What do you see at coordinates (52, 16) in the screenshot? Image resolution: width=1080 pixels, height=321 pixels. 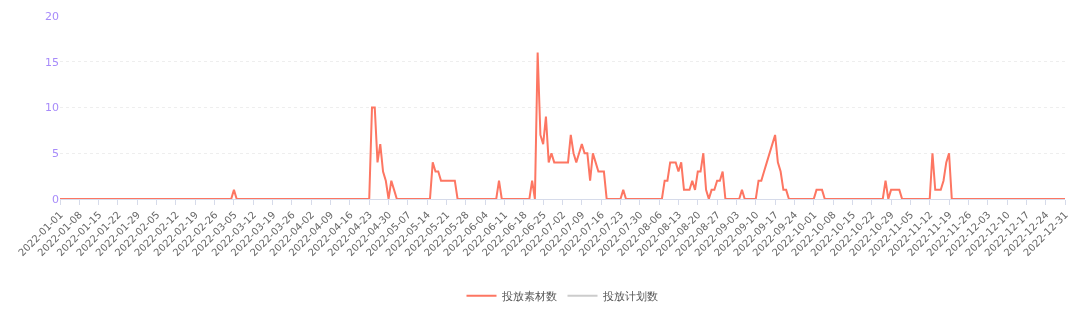 I see `y-tick-label: 20` at bounding box center [52, 16].